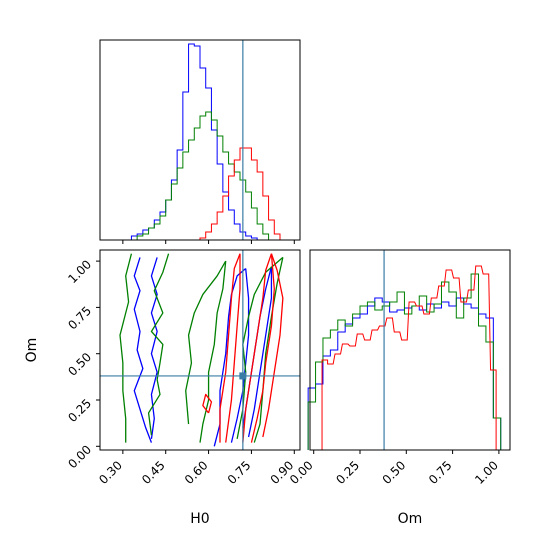 The width and height of the screenshot is (550, 555). I want to click on joint-contour-frame, so click(200, 350).